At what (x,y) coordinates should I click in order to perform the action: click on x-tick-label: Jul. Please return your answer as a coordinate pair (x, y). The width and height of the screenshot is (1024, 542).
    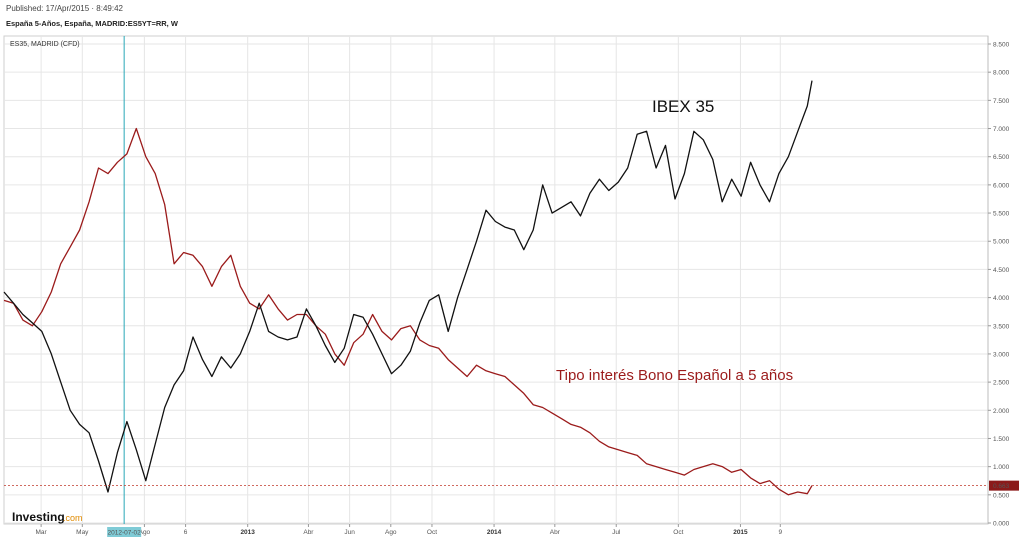
    Looking at the image, I should click on (616, 532).